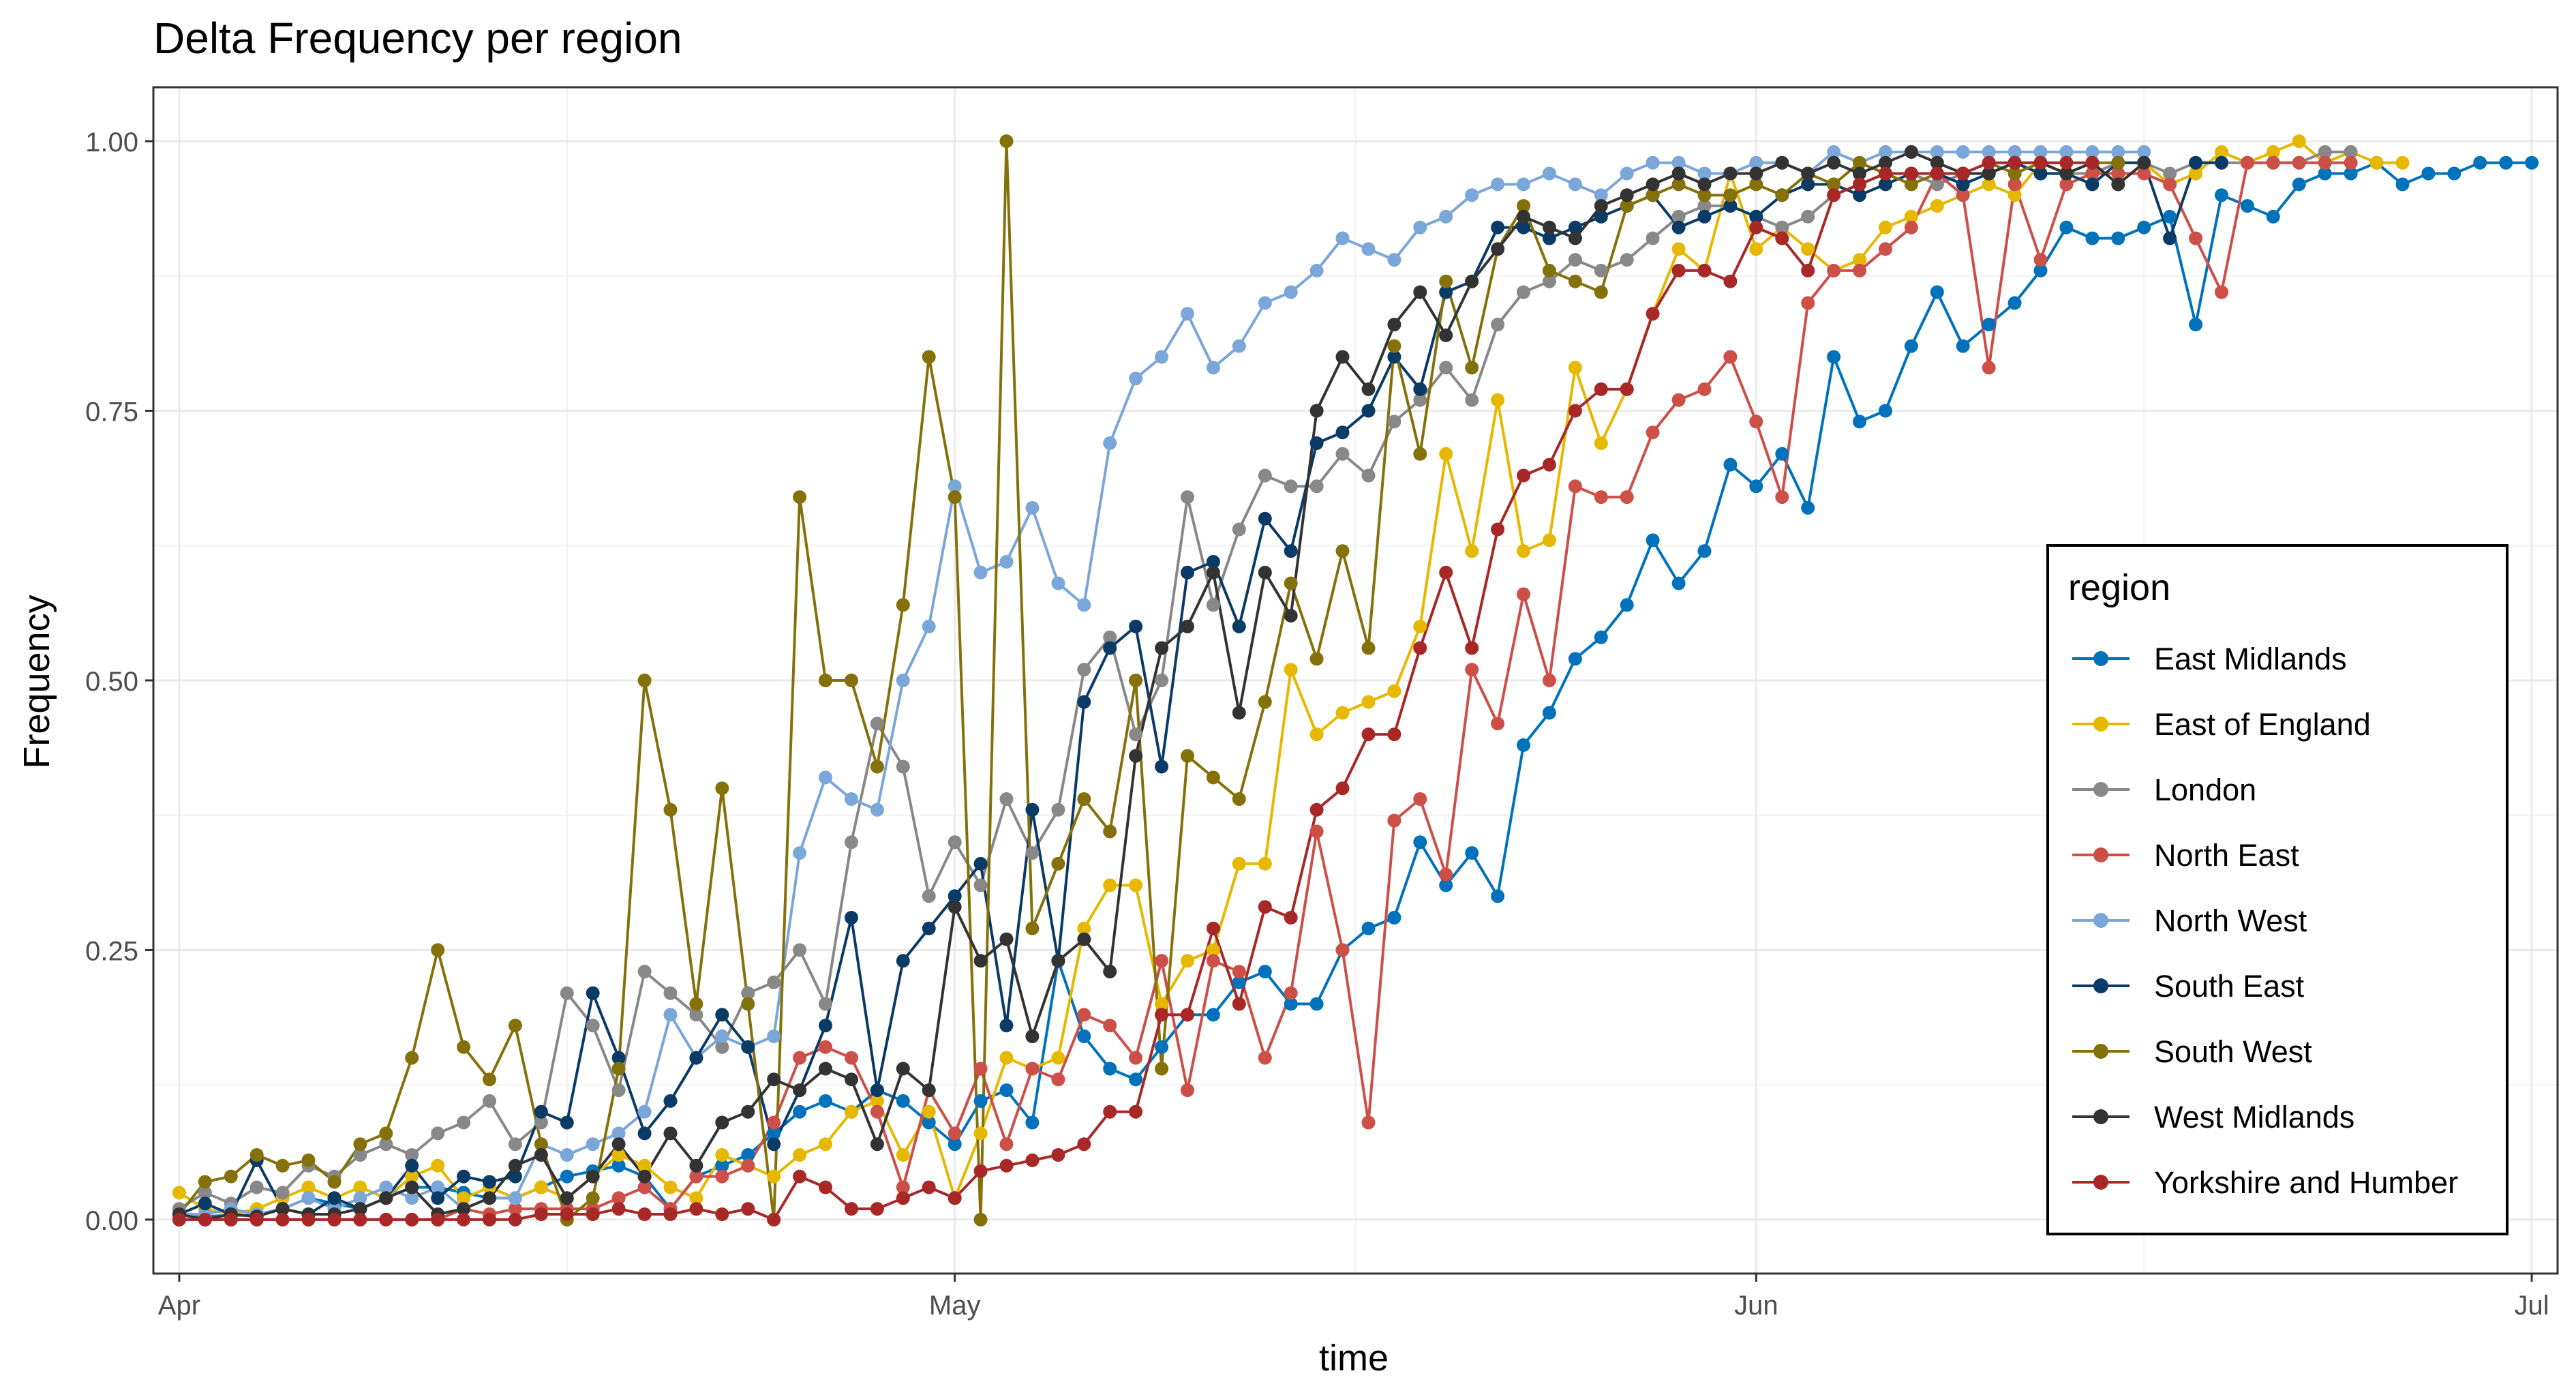 This screenshot has height=1399, width=2576. I want to click on legend-item-east-midlands: East Midlands, so click(2209, 659).